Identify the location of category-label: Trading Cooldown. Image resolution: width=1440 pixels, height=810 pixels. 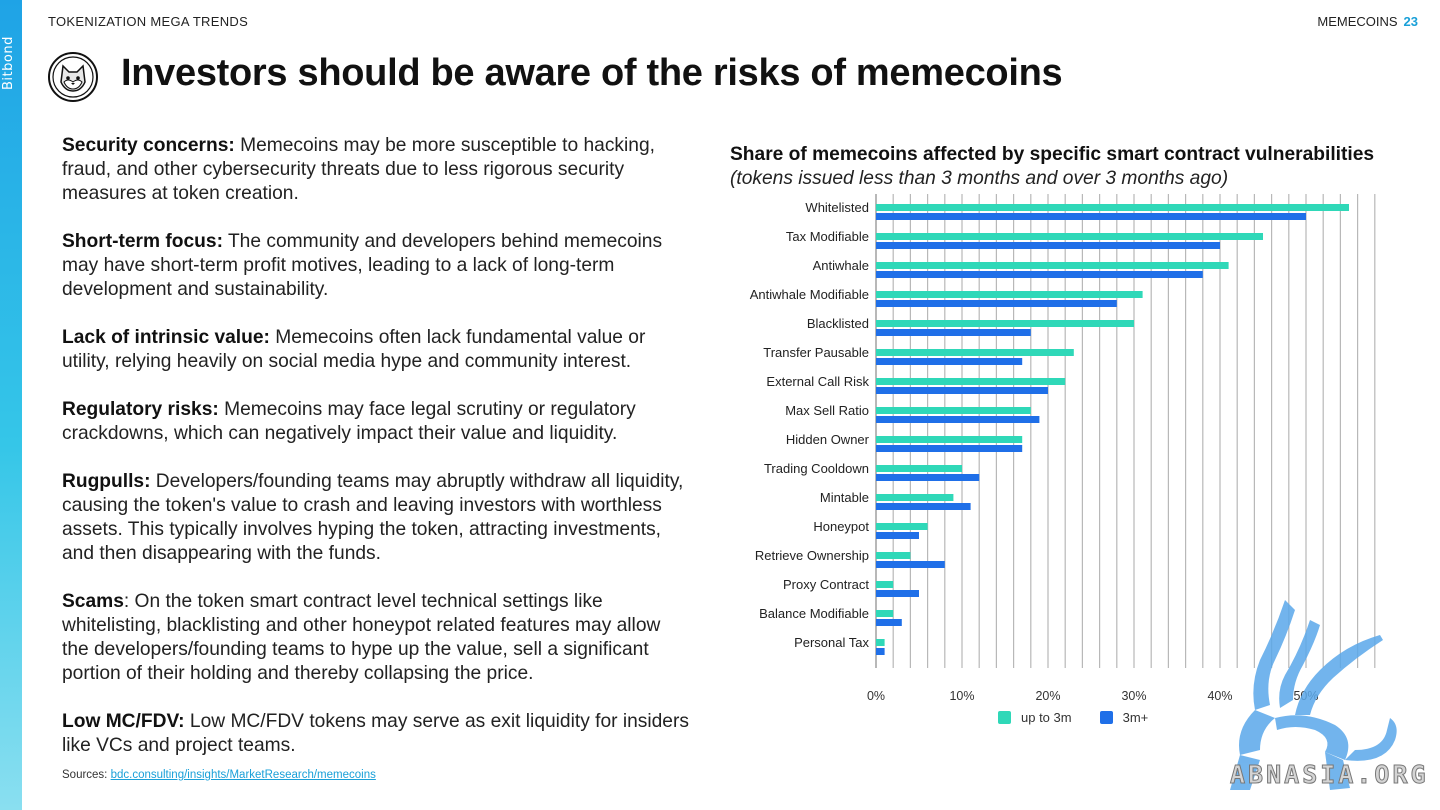
(816, 468).